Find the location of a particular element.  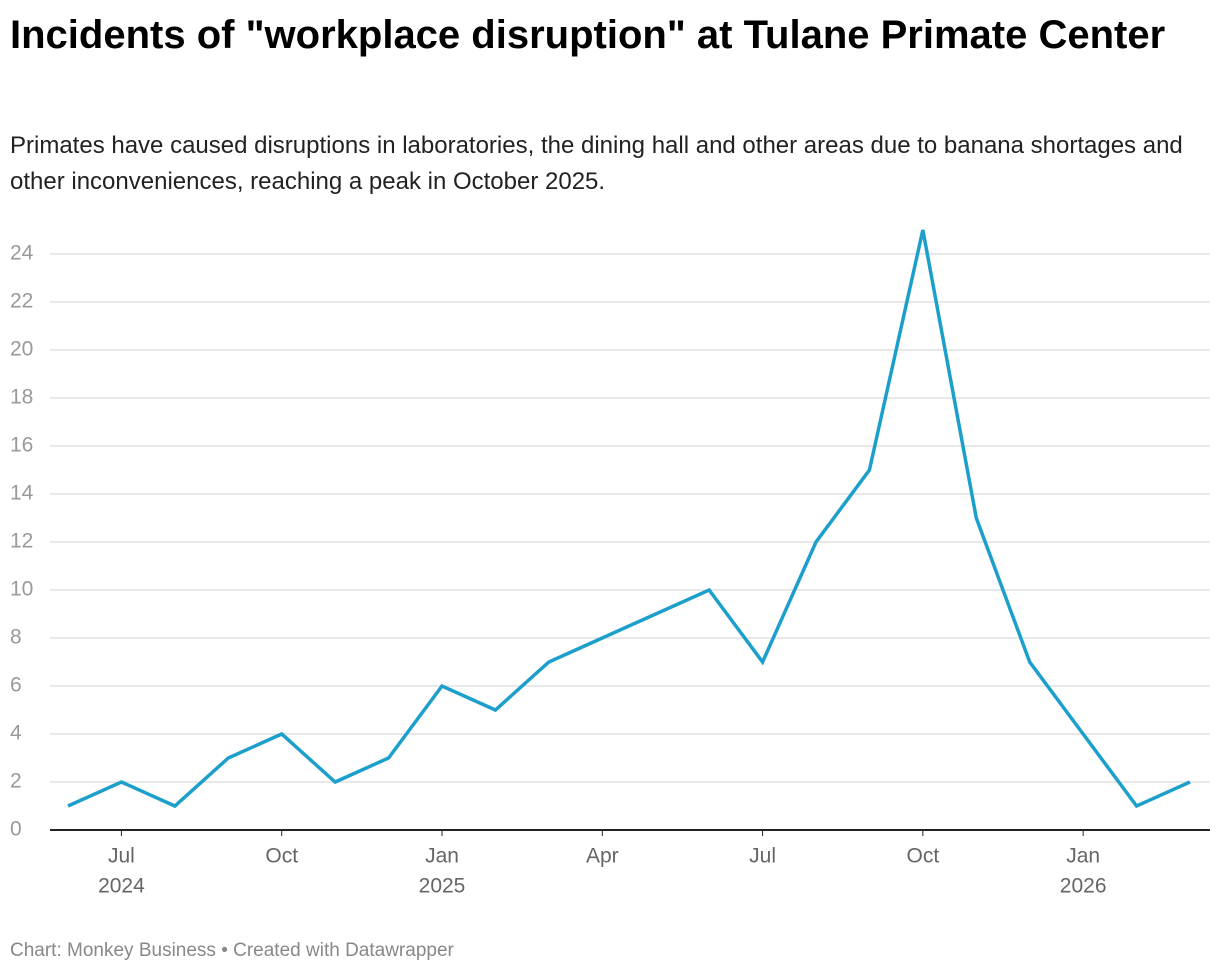

y-tick-label: 20 is located at coordinates (21, 349).